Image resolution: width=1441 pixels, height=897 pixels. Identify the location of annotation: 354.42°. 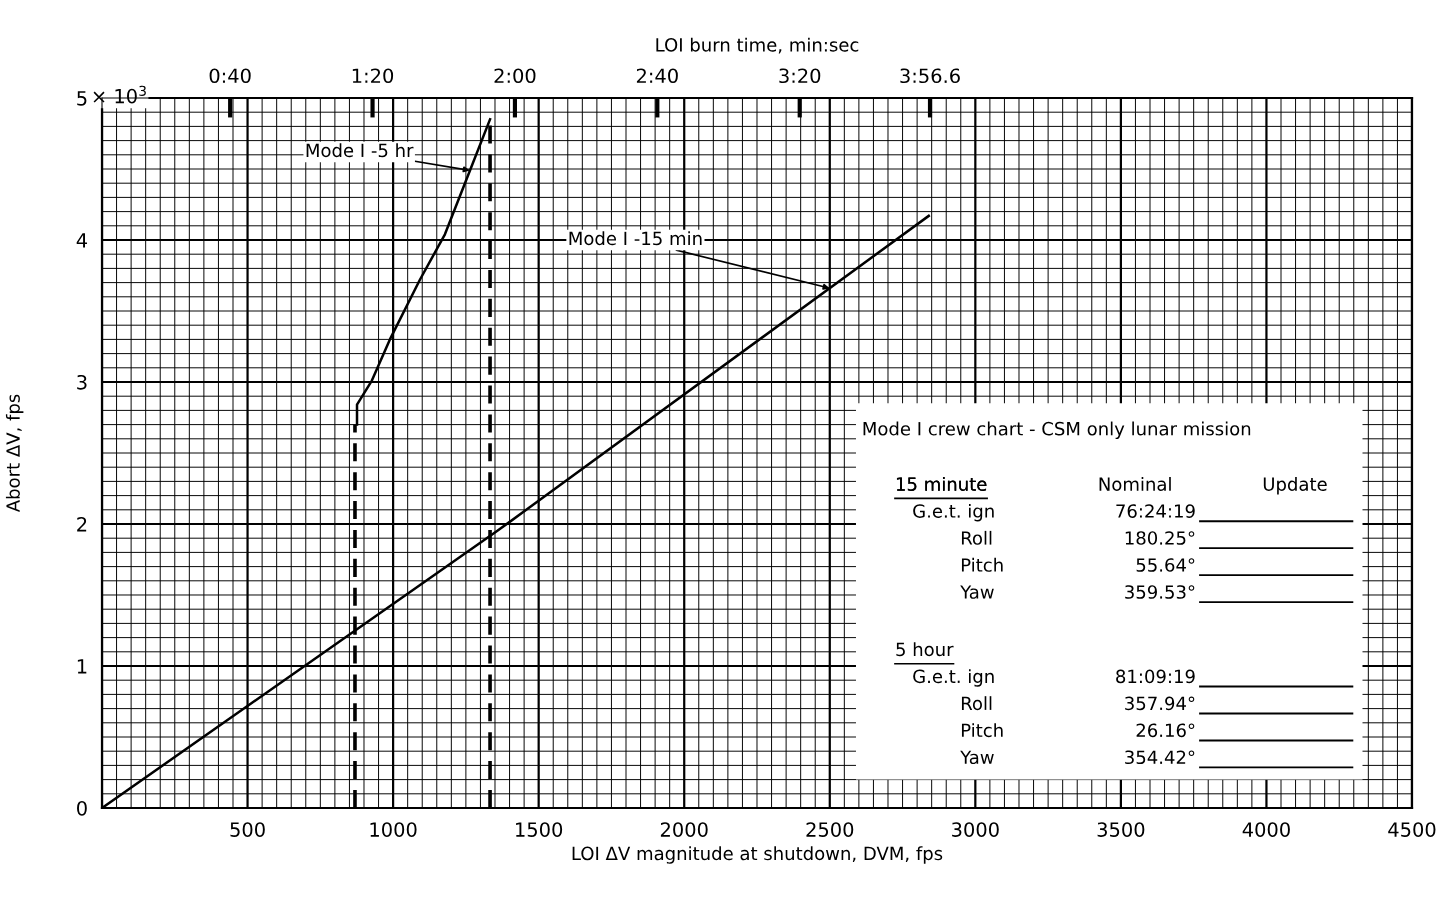
(1160, 757).